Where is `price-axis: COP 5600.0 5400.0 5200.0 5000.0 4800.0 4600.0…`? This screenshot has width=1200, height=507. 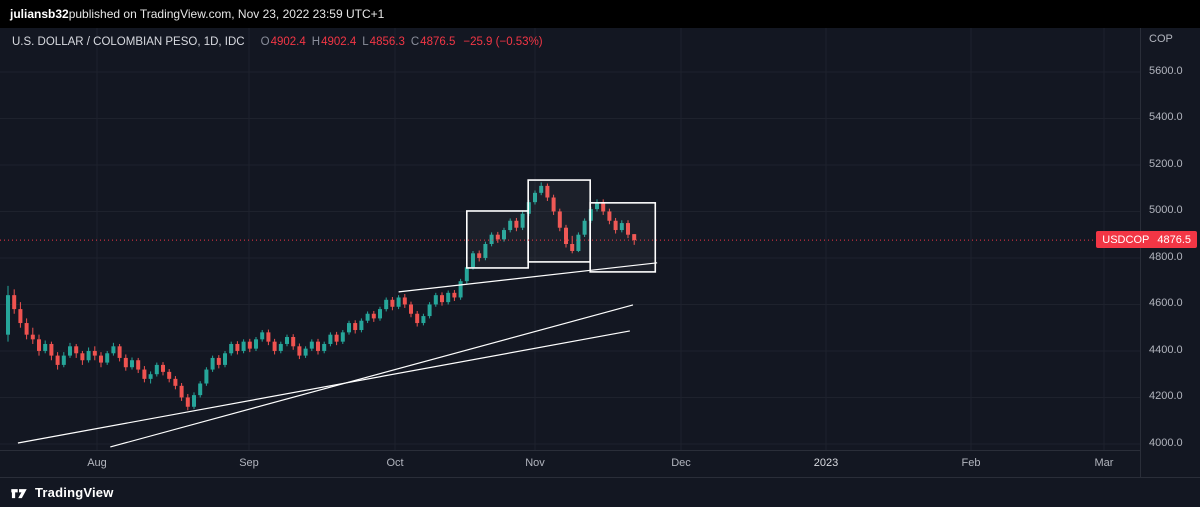 price-axis: COP 5600.0 5400.0 5200.0 5000.0 4800.0 4600.0… is located at coordinates (1170, 252).